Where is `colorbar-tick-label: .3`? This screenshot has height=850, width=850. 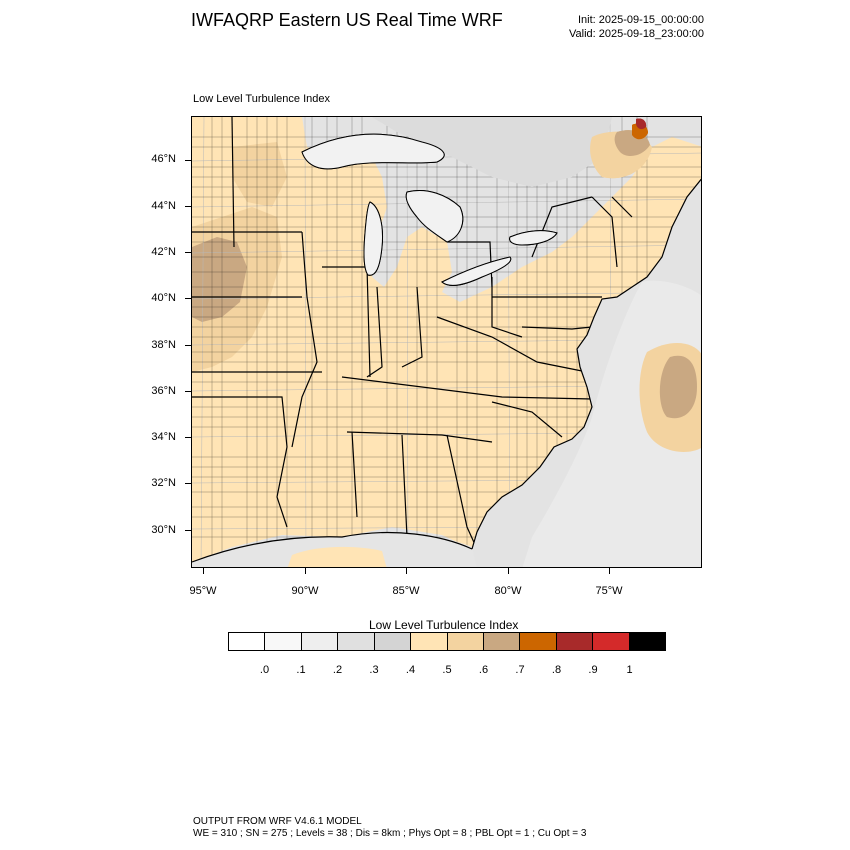 colorbar-tick-label: .3 is located at coordinates (374, 670).